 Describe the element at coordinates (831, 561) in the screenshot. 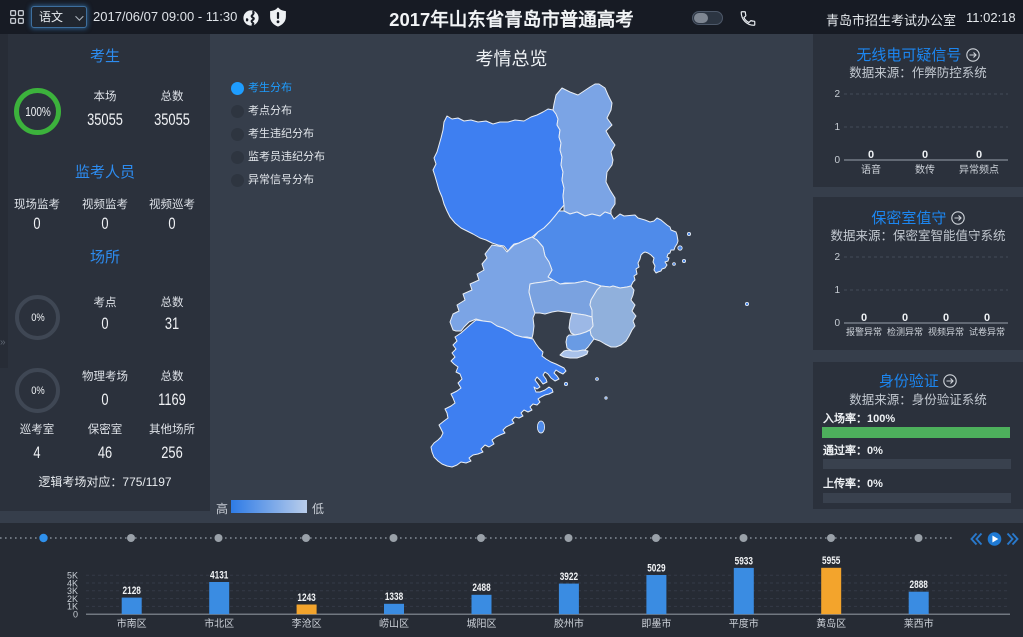

I see `svg-text: 5955` at that location.